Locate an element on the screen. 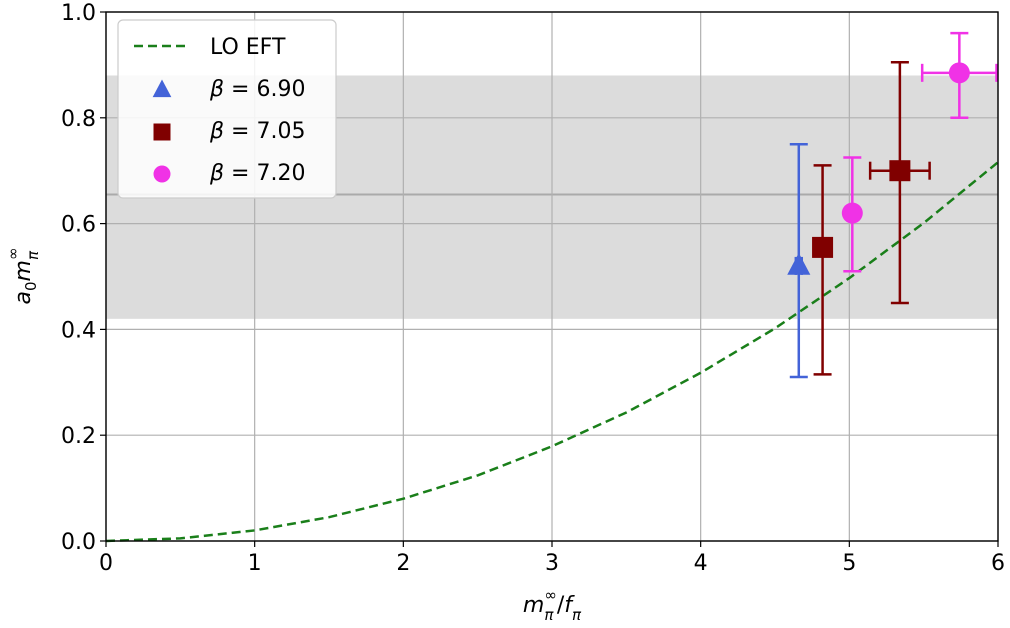  legend: LO EFT β = 6.90 β = 7.05 β = 7.20 is located at coordinates (227, 109).